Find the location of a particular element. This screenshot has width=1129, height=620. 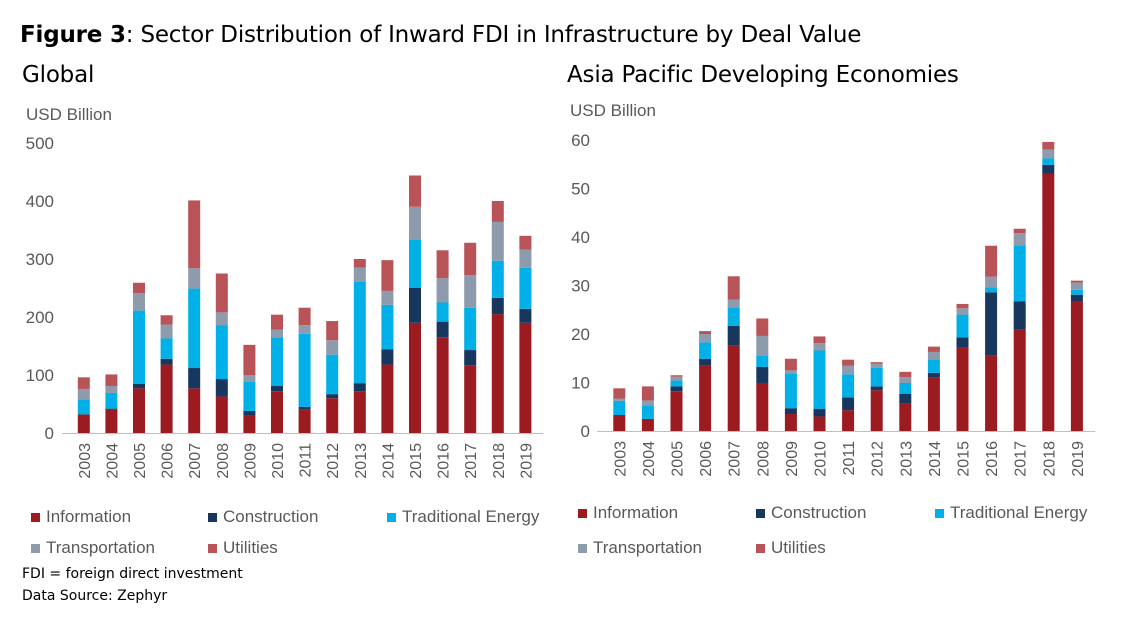

global-bar-transportation-2018 is located at coordinates (497, 241).